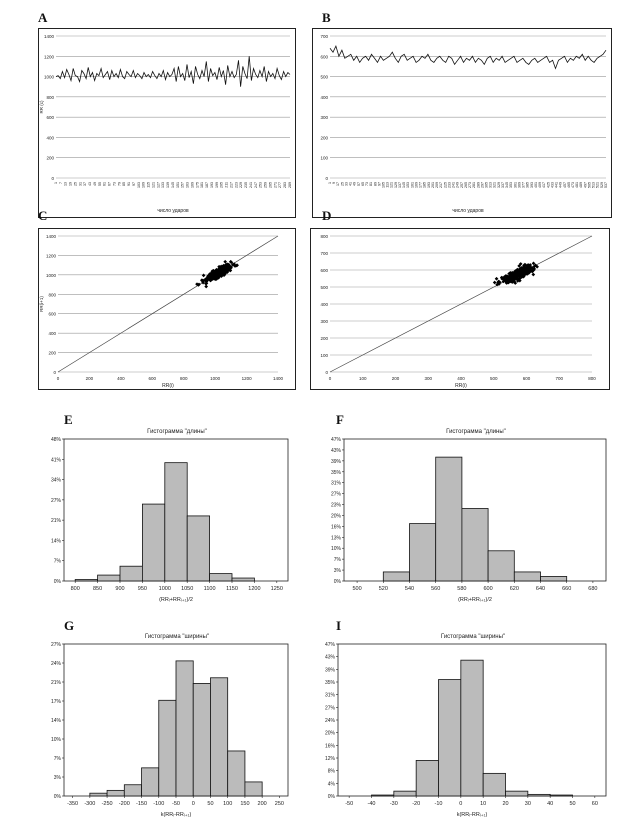 Image resolution: width=620 pixels, height=829 pixels. I want to click on x-tick-label: 175, so click(197, 185).